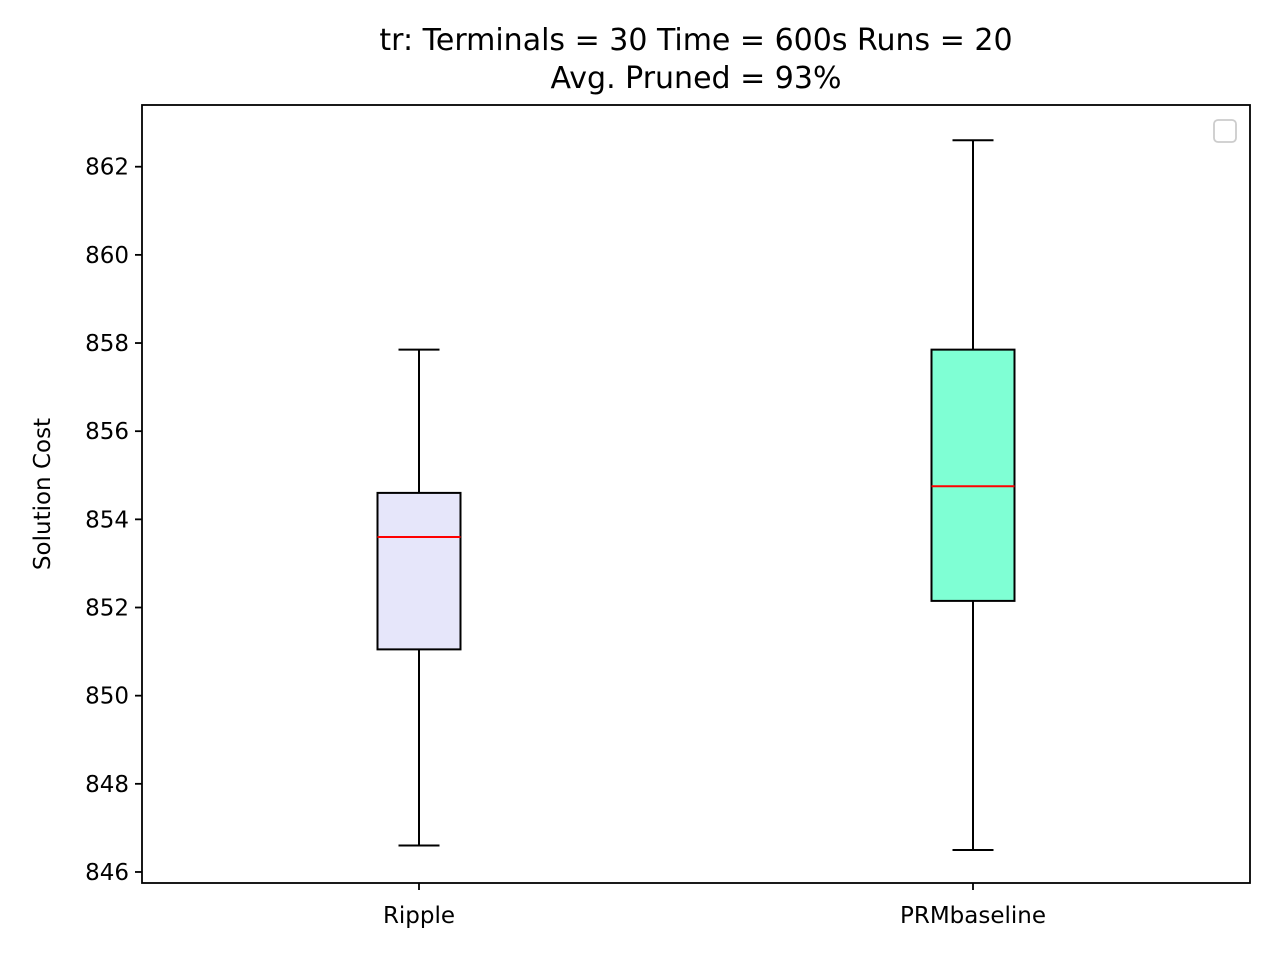 The image size is (1280, 960). I want to click on y-axis: 846 848 850 852 854 856 858 860 862, so click(113, 520).